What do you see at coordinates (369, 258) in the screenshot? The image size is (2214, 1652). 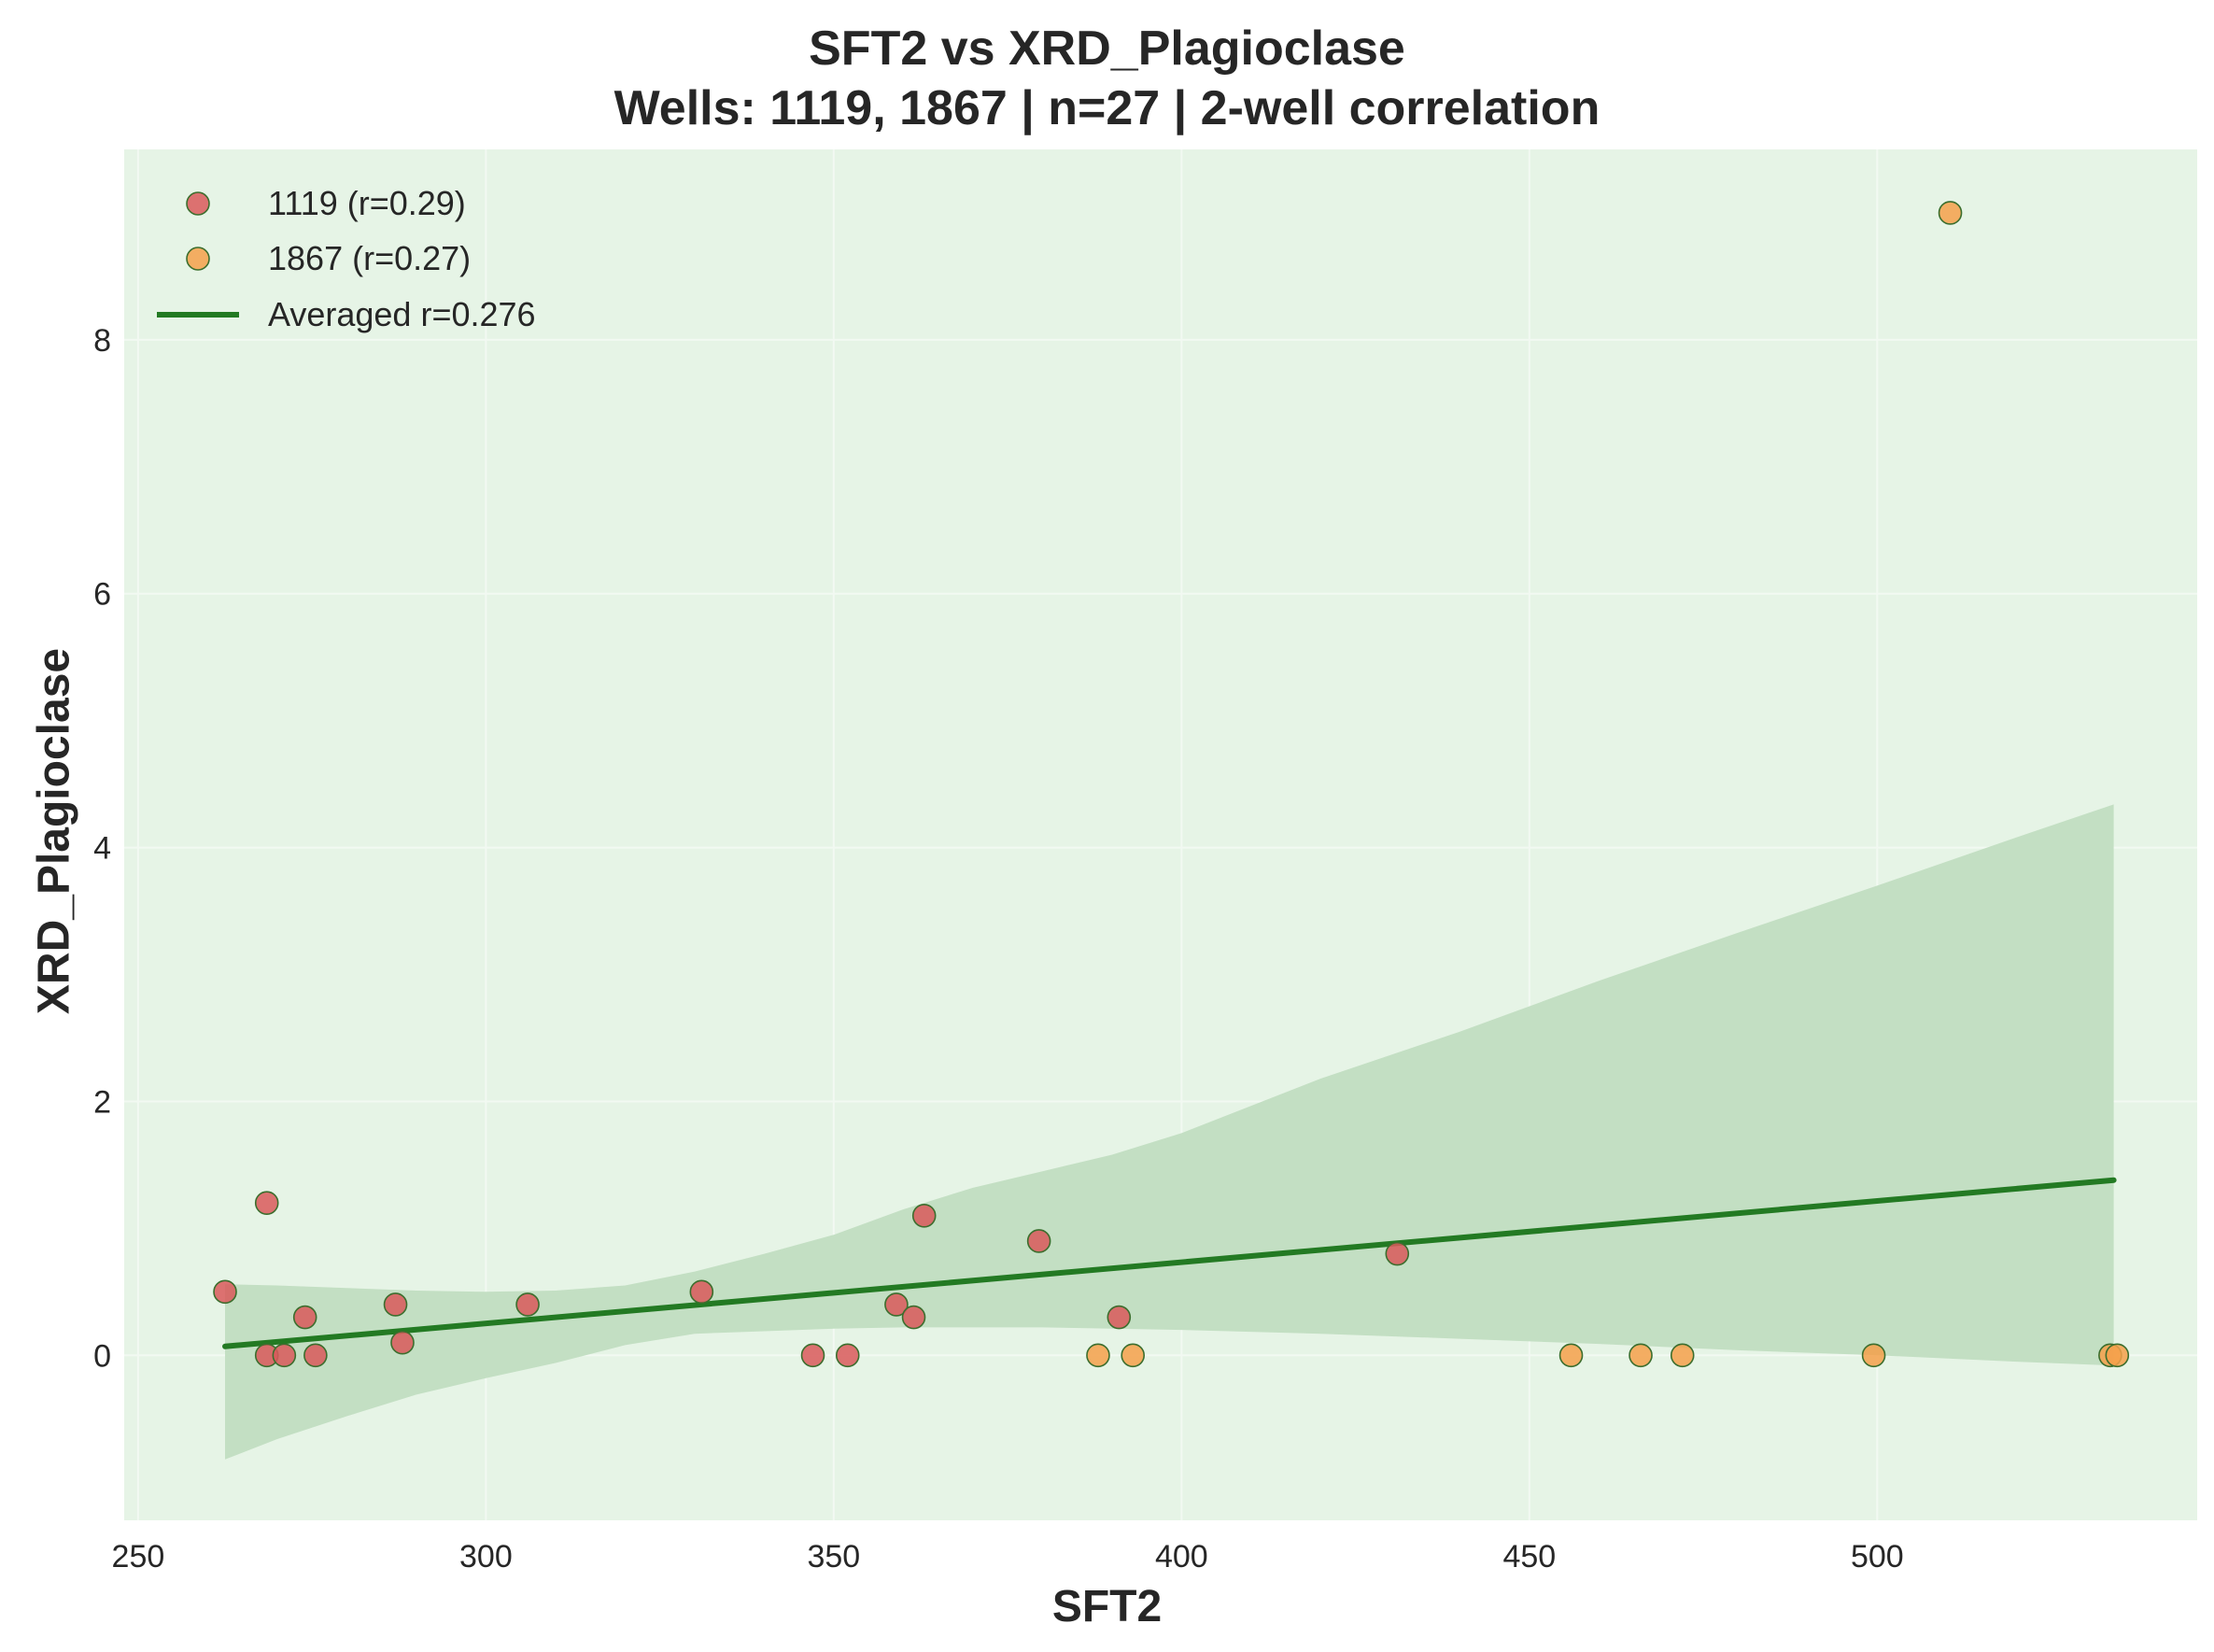 I see `legend-label: 1867 (r=0.27)` at bounding box center [369, 258].